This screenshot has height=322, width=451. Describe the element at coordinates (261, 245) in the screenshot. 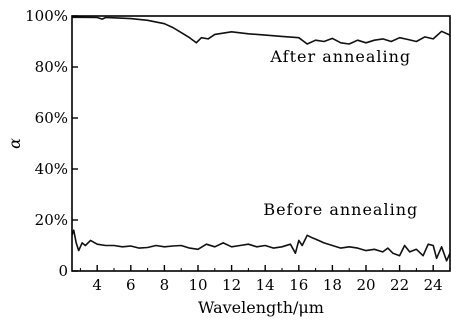

I see `series-line-before-annealing` at that location.